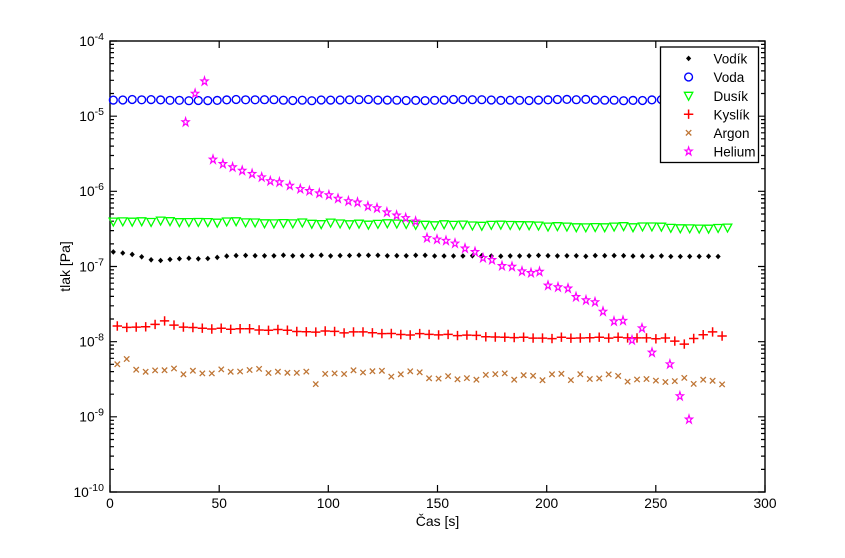  I want to click on svg-text: 300, so click(764, 503).